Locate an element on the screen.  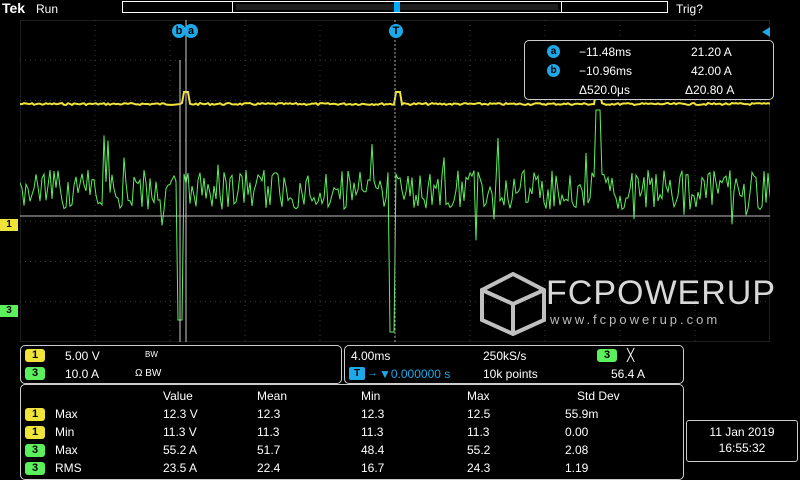
top-status-bar: Tek Run Trig? is located at coordinates (400, 9).